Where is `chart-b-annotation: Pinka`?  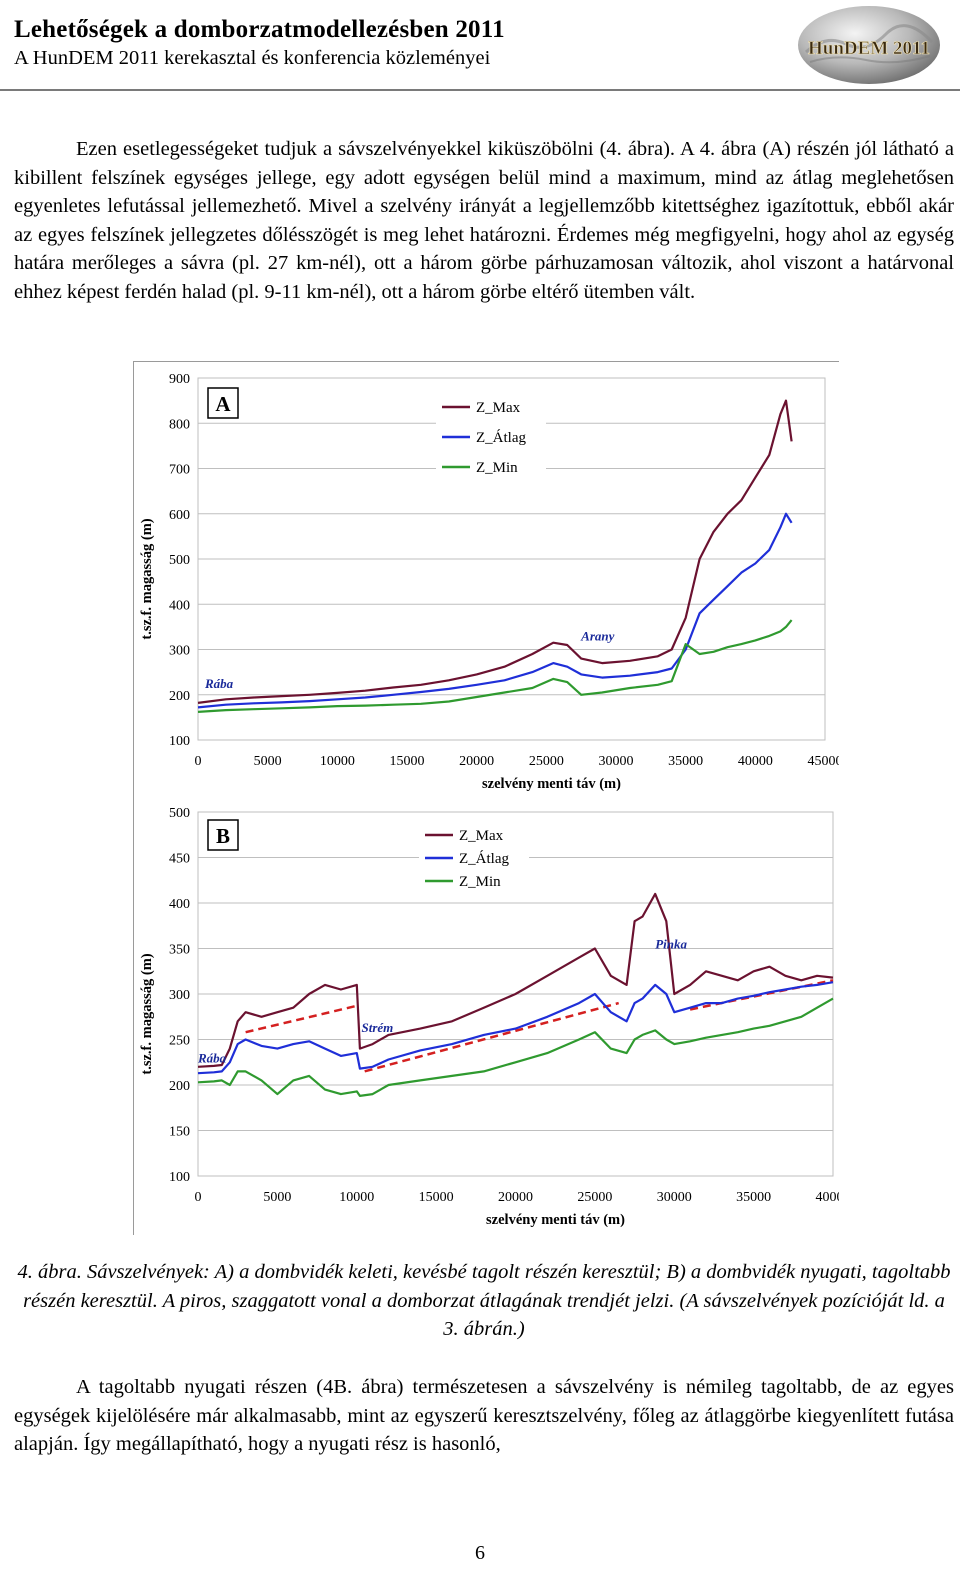
chart-b-annotation: Pinka is located at coordinates (671, 944).